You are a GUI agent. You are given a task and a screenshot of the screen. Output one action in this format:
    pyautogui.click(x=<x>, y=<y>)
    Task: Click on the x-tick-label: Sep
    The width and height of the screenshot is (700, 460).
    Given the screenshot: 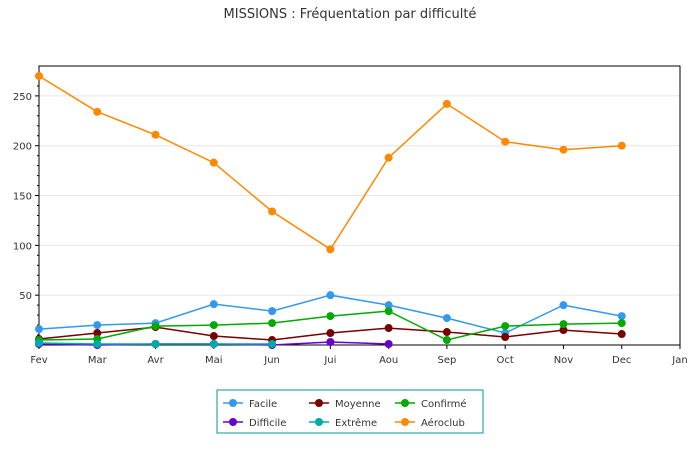 What is the action you would take?
    pyautogui.click(x=446, y=360)
    